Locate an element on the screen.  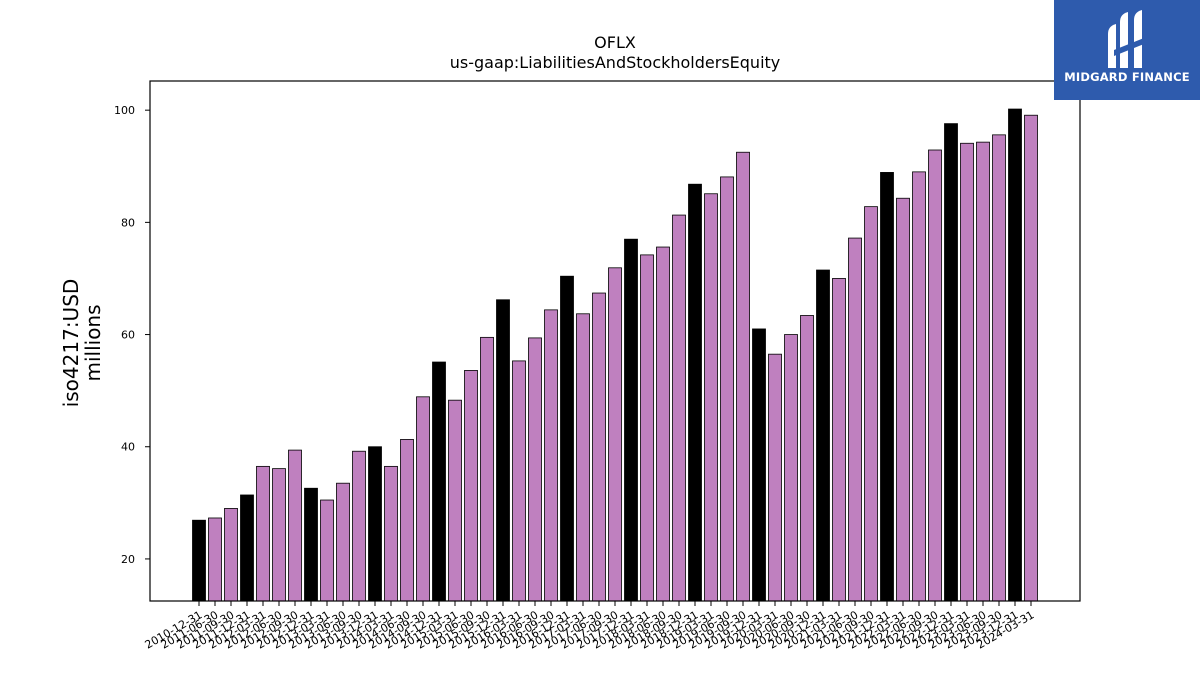
y-tick-label: 20 is located at coordinates (128, 559).